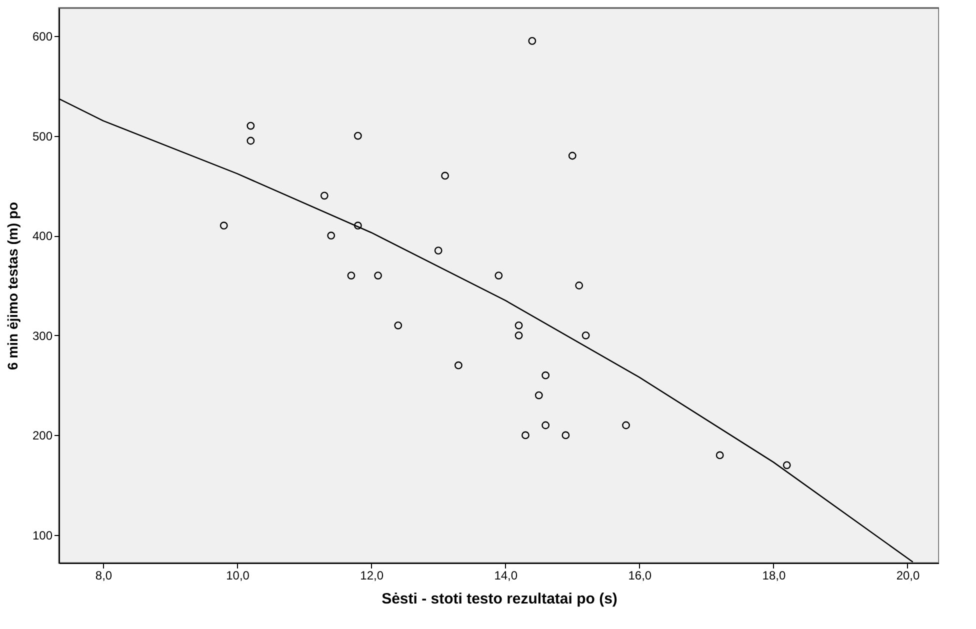 This screenshot has width=976, height=629. What do you see at coordinates (42, 136) in the screenshot?
I see `y-tick-label: 500` at bounding box center [42, 136].